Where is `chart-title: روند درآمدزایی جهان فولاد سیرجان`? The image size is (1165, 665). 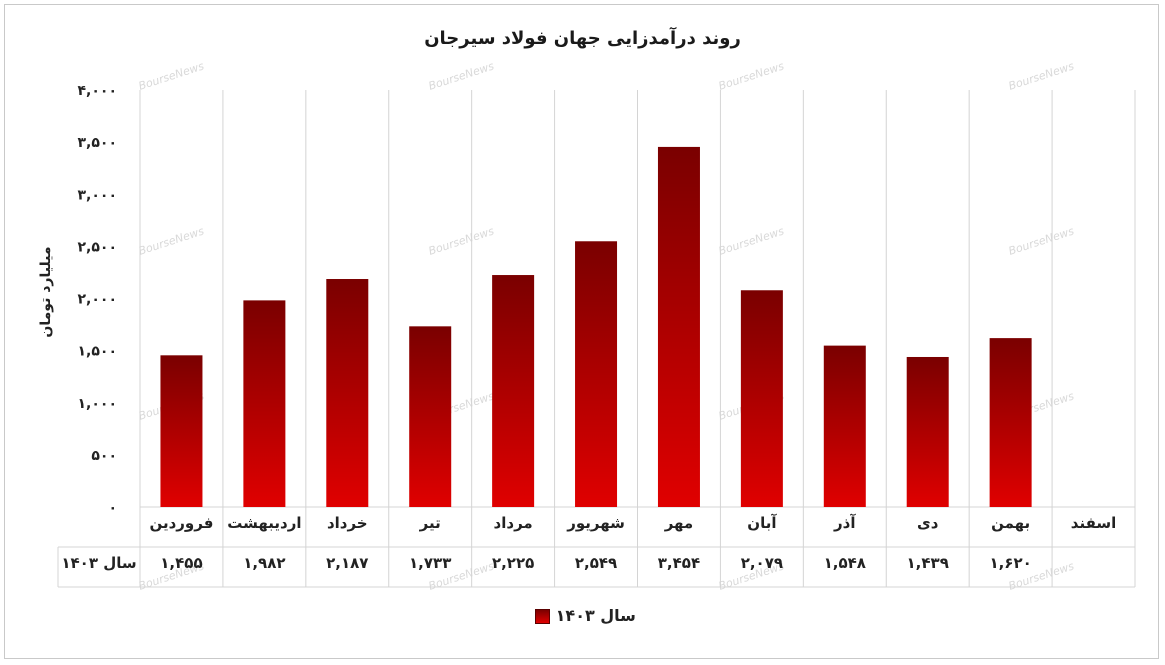
chart-title: روند درآمدزایی جهان فولاد سیرجان is located at coordinates (582, 38).